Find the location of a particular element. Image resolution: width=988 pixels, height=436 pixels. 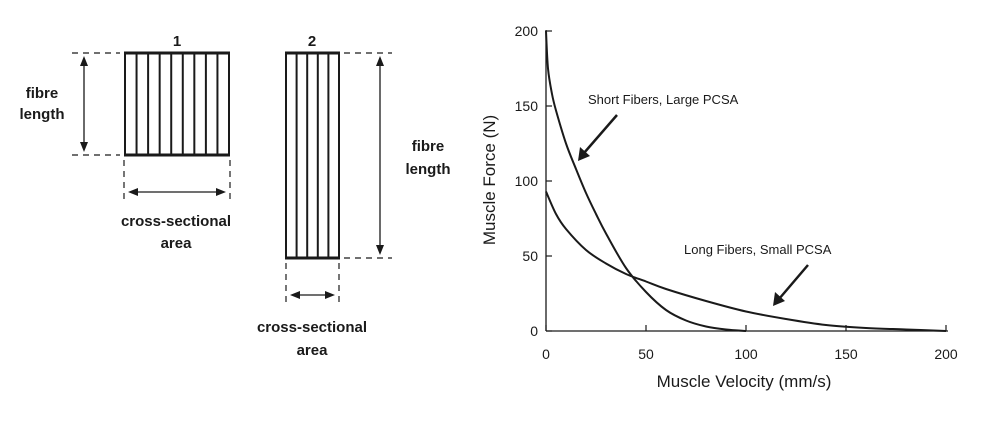

short-fibers-annotation: Short Fibers, Large PCSA is located at coordinates (663, 99).